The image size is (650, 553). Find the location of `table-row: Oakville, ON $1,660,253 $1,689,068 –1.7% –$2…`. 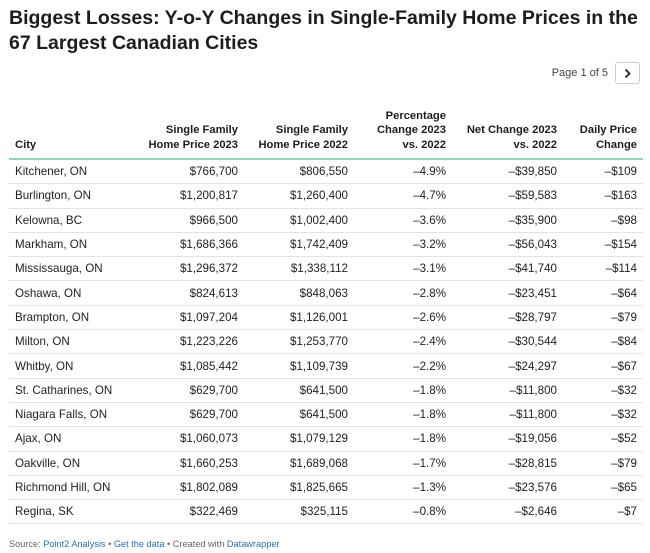

table-row: Oakville, ON $1,660,253 $1,689,068 –1.7% –$2… is located at coordinates (326, 463).